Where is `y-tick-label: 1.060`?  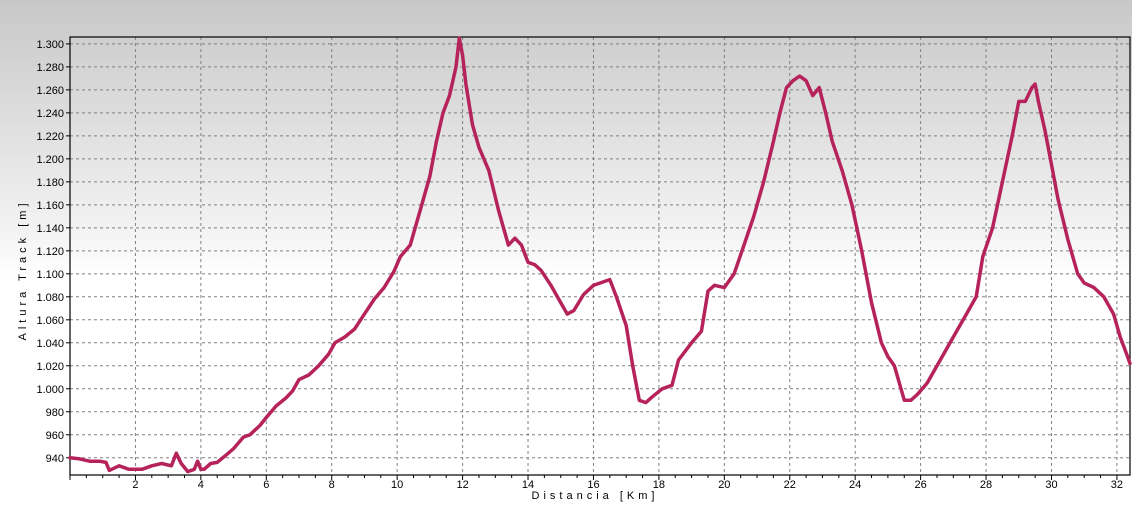 y-tick-label: 1.060 is located at coordinates (50, 321).